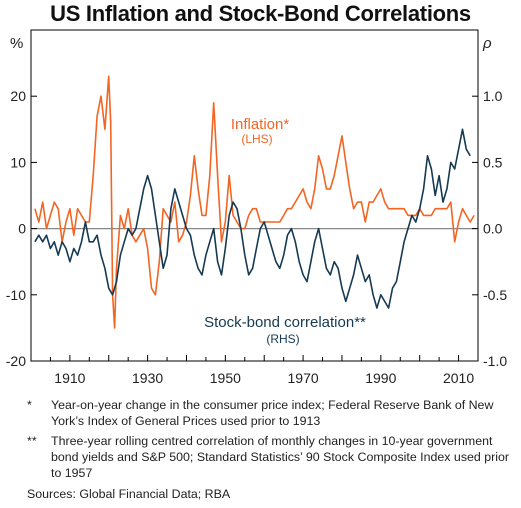  I want to click on sources: Sources: Global Financial Data; RBA, so click(129, 494).